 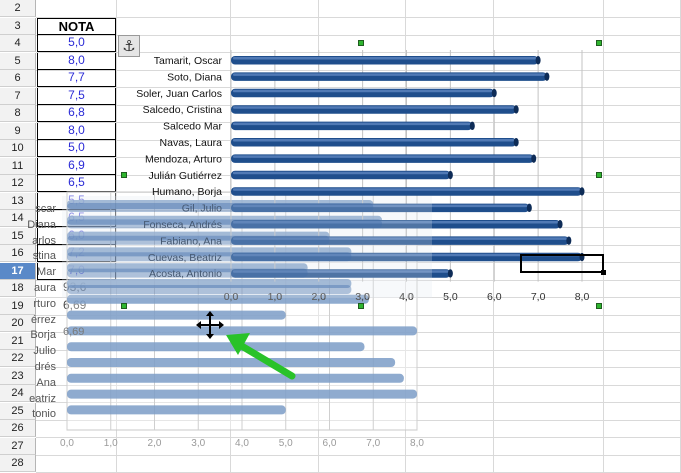 What do you see at coordinates (194, 77) in the screenshot?
I see `chart-category-label: Soto, Diana` at bounding box center [194, 77].